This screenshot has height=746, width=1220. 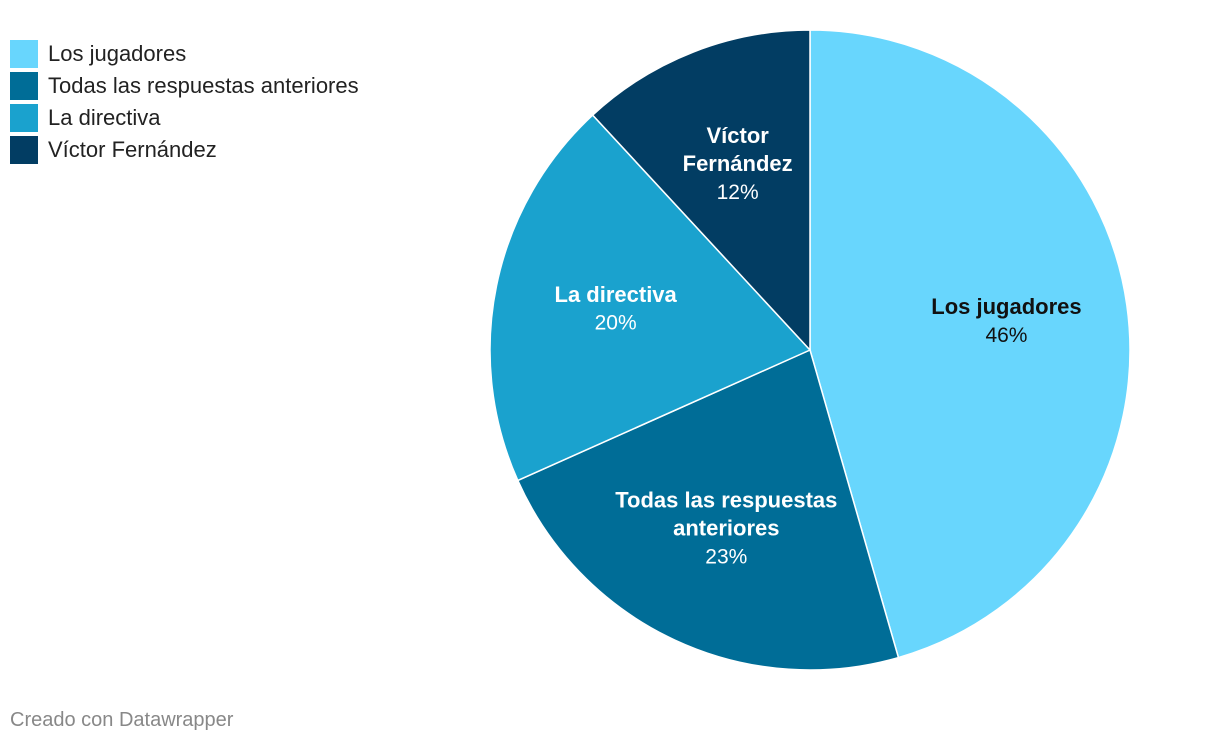 What do you see at coordinates (616, 294) in the screenshot?
I see `slice-label-name-la-directiva: La directiva` at bounding box center [616, 294].